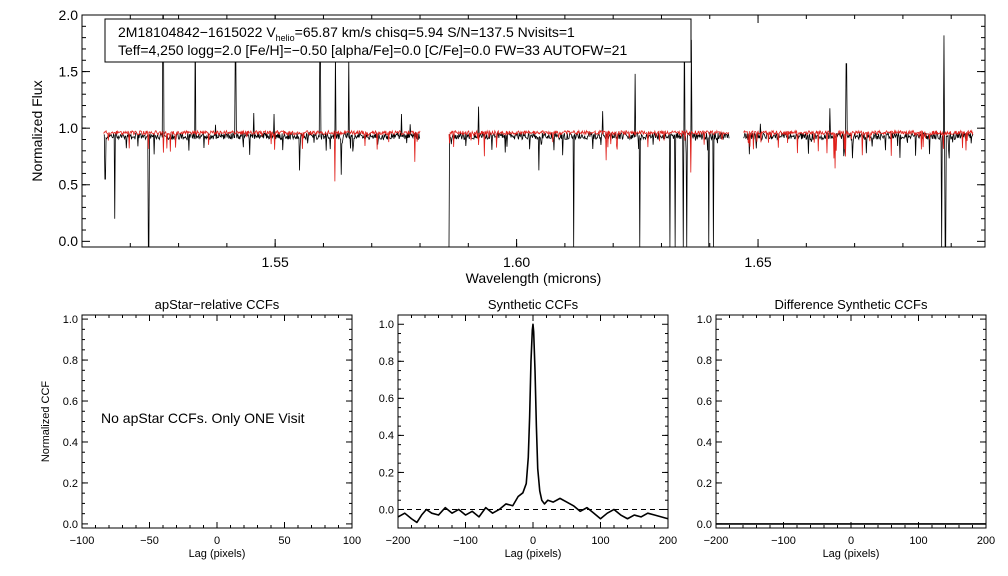 The height and width of the screenshot is (576, 1008). I want to click on apstar-ccf-title: apStar−relative CCFs, so click(217, 304).